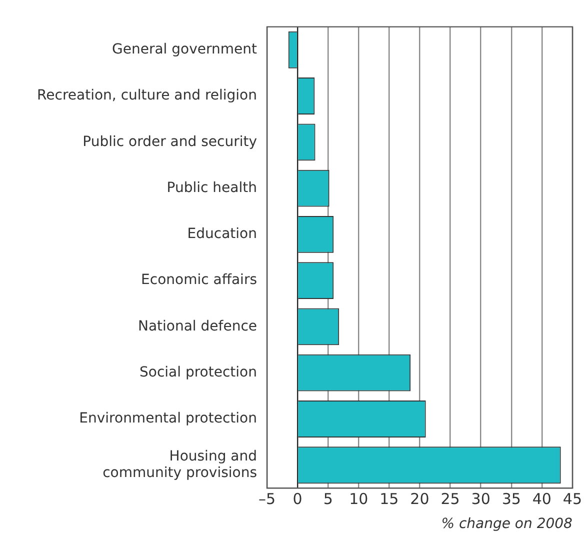 This screenshot has height=539, width=585. I want to click on y-tick-label: General government, so click(185, 50).